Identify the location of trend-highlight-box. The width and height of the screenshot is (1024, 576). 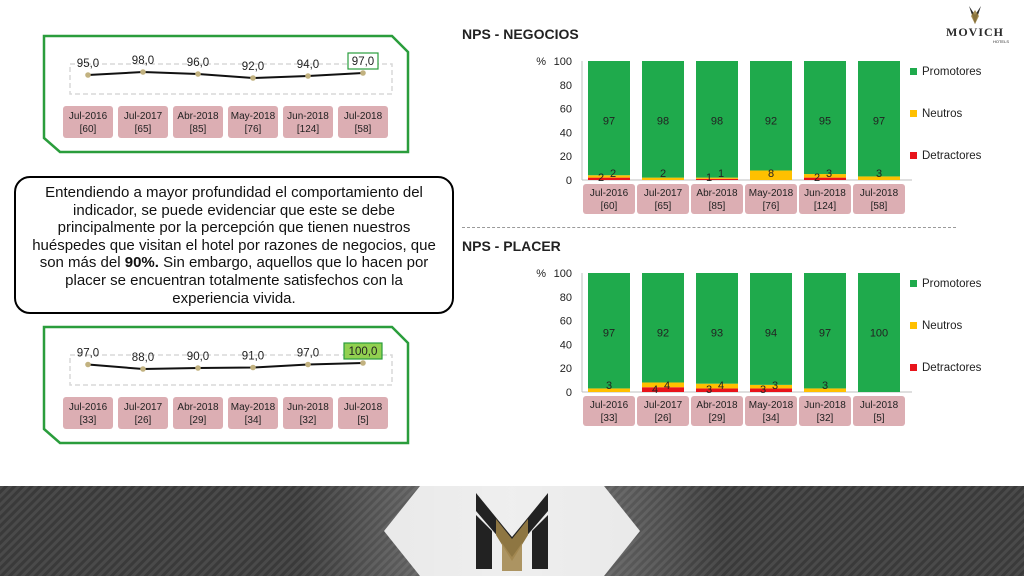
(363, 61).